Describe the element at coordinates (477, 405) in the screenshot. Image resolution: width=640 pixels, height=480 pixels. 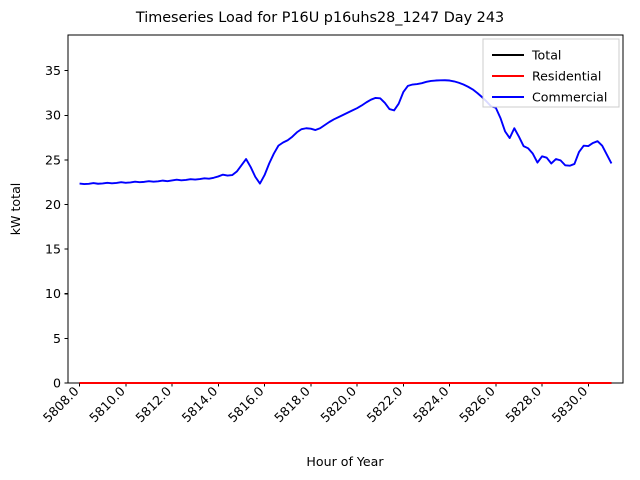
I see `x-tick-label: 5826.0` at that location.